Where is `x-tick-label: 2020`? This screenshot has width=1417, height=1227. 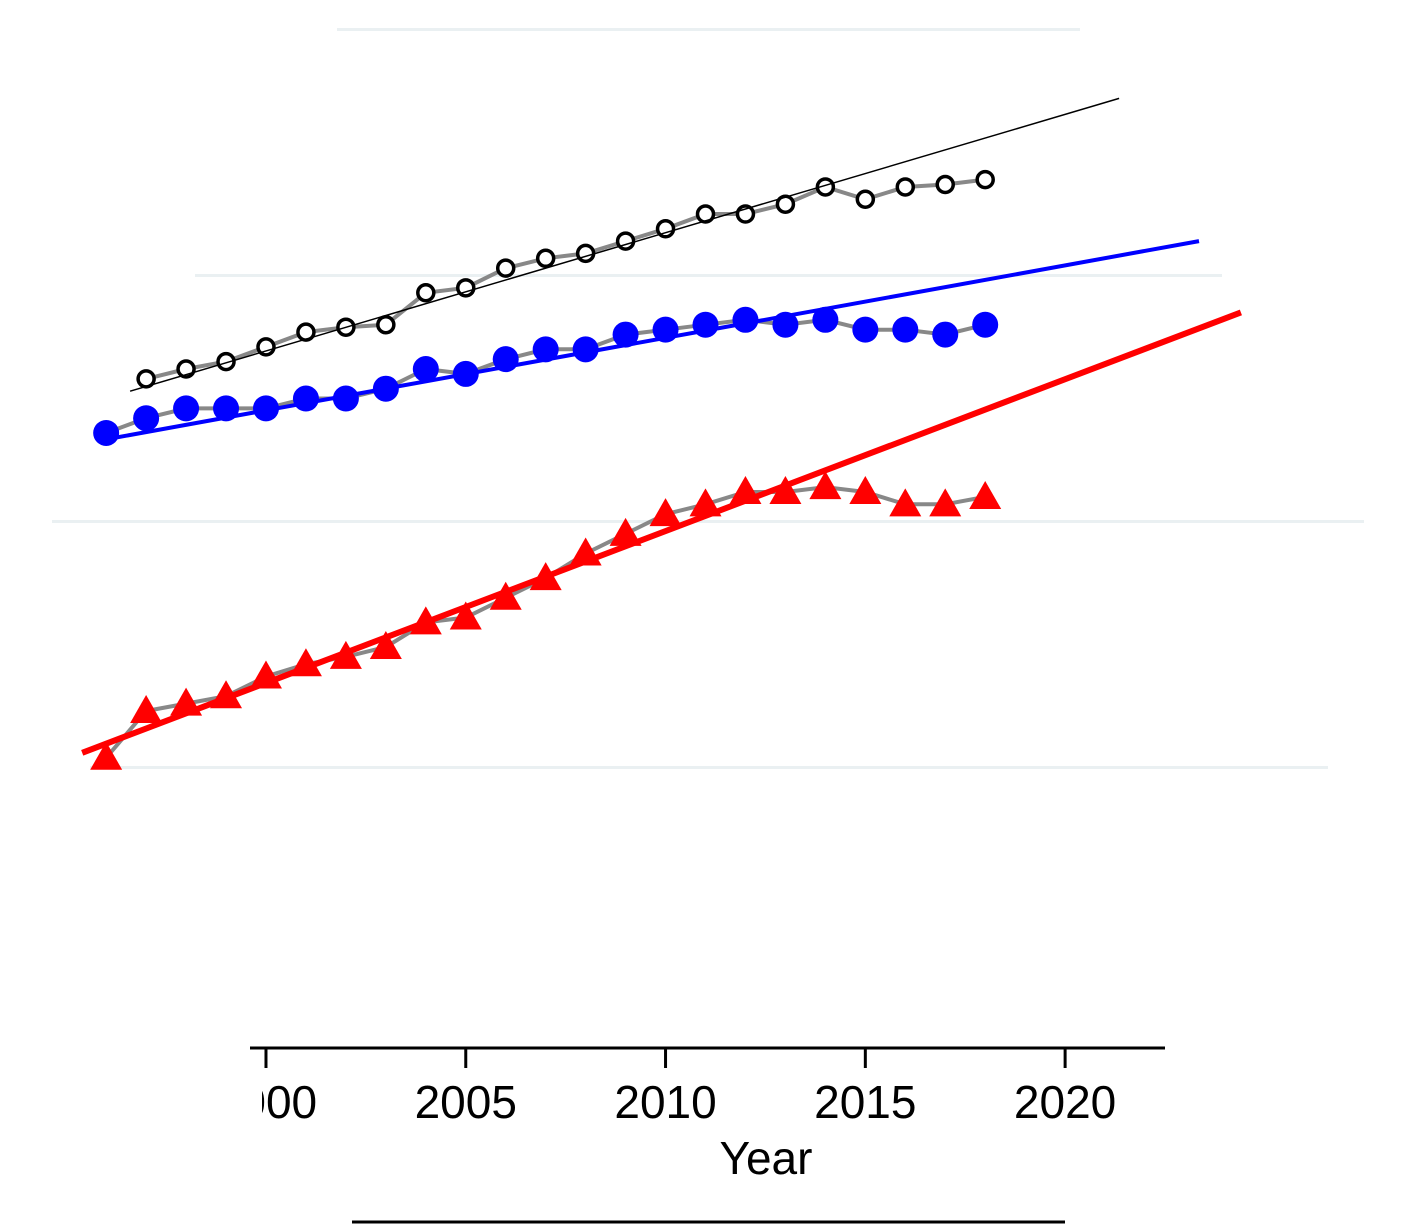 x-tick-label: 2020 is located at coordinates (1065, 1102).